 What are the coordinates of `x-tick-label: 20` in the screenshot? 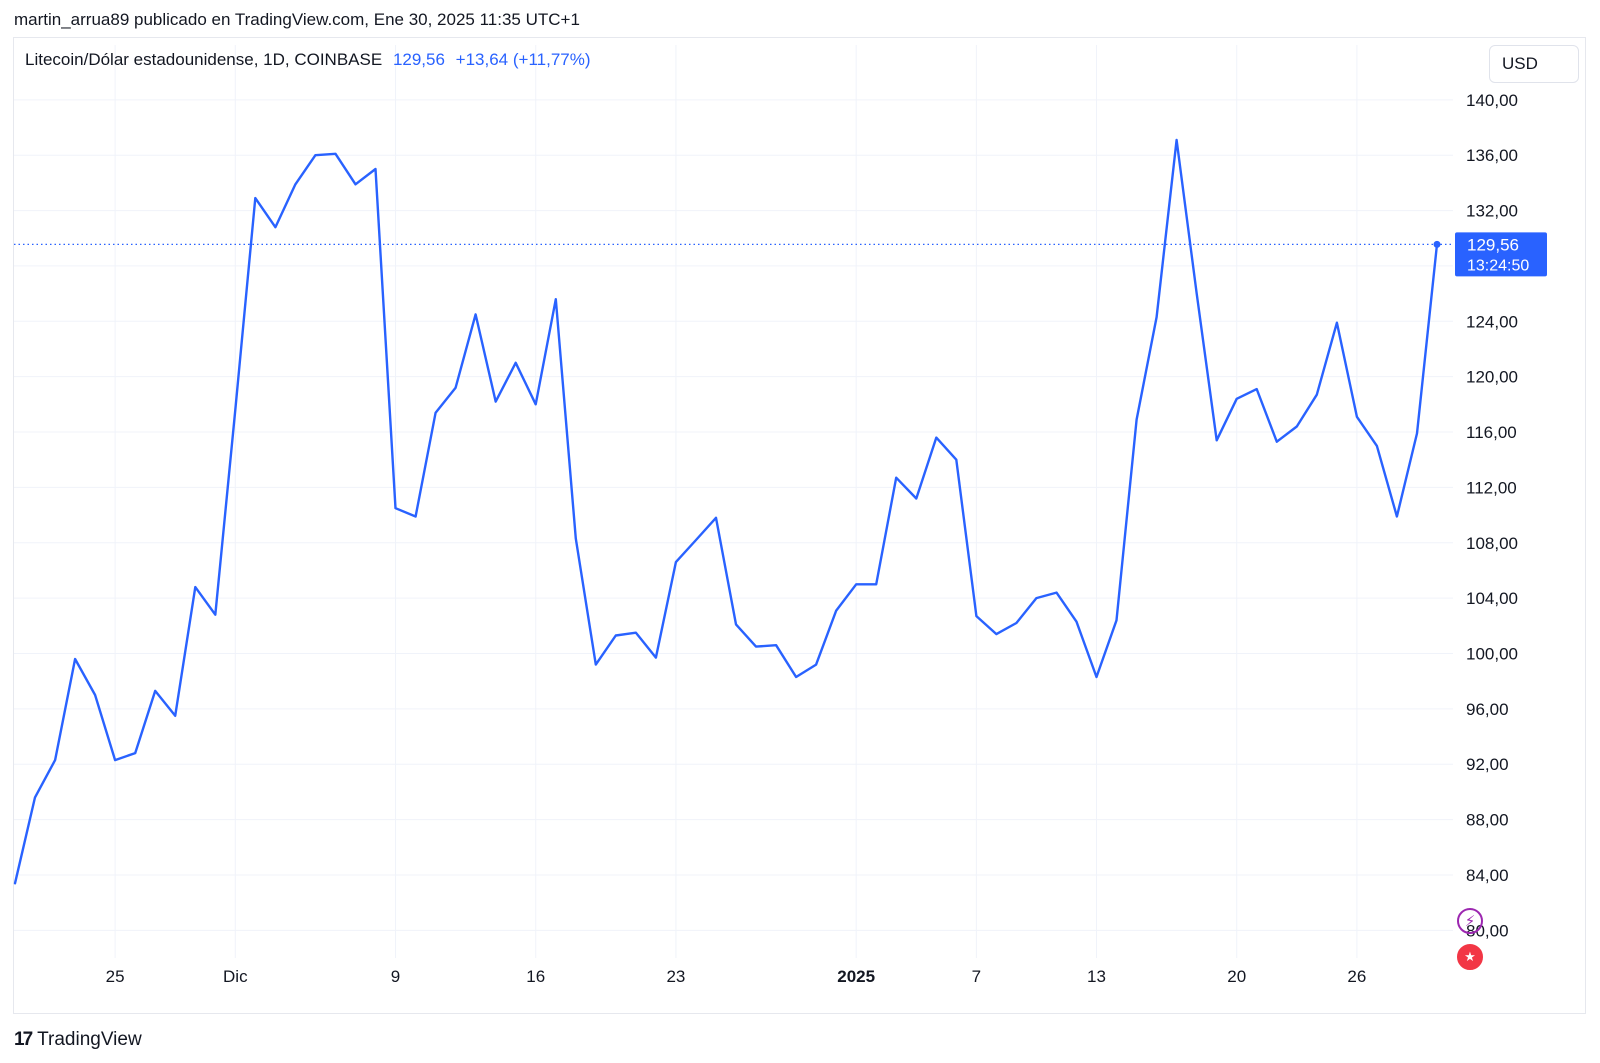 It's located at (1236, 976).